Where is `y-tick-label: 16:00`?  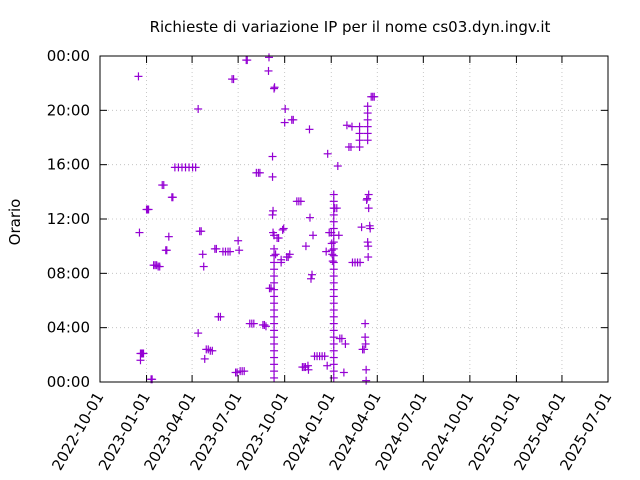
y-tick-label: 16:00 is located at coordinates (68, 165).